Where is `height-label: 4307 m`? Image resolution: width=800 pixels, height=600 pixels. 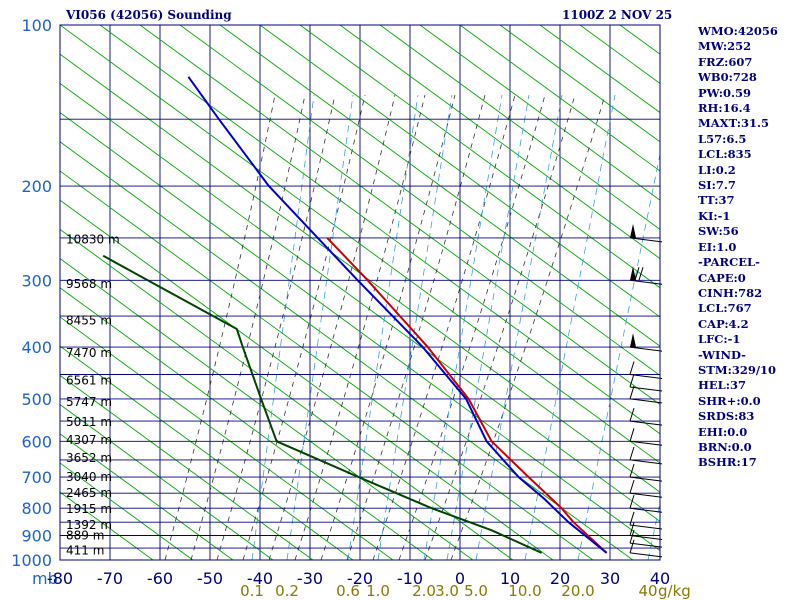
height-label: 4307 m is located at coordinates (89, 440).